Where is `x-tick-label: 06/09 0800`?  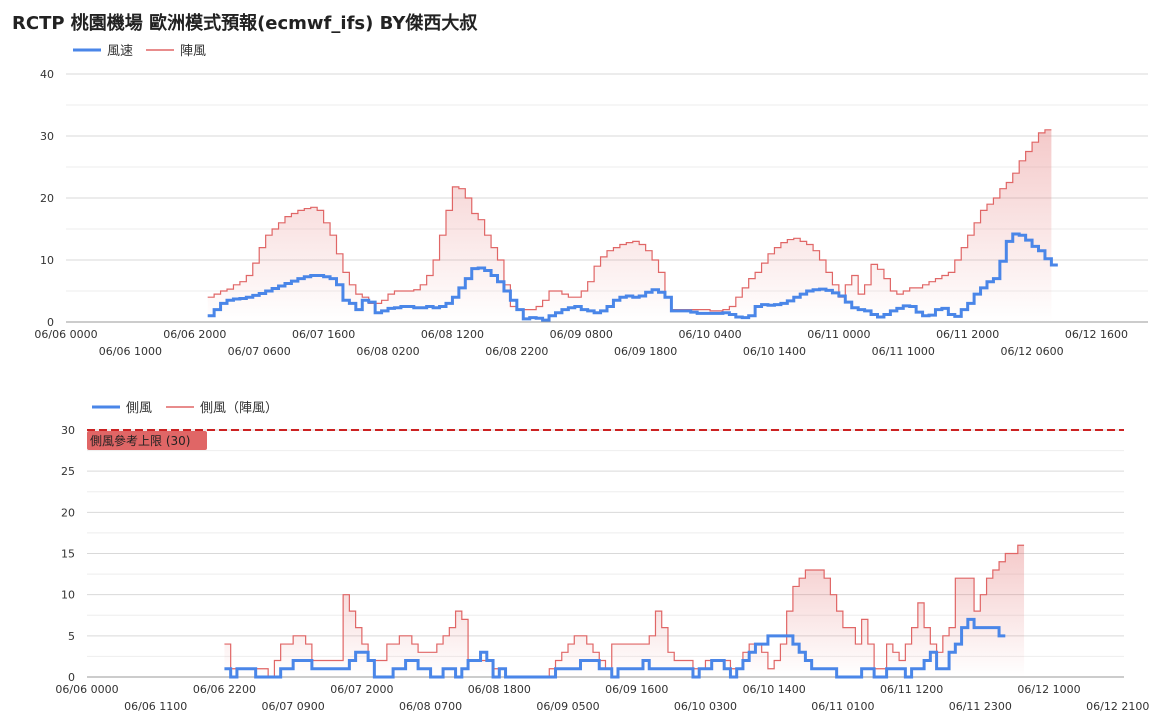
x-tick-label: 06/09 0800 is located at coordinates (581, 334).